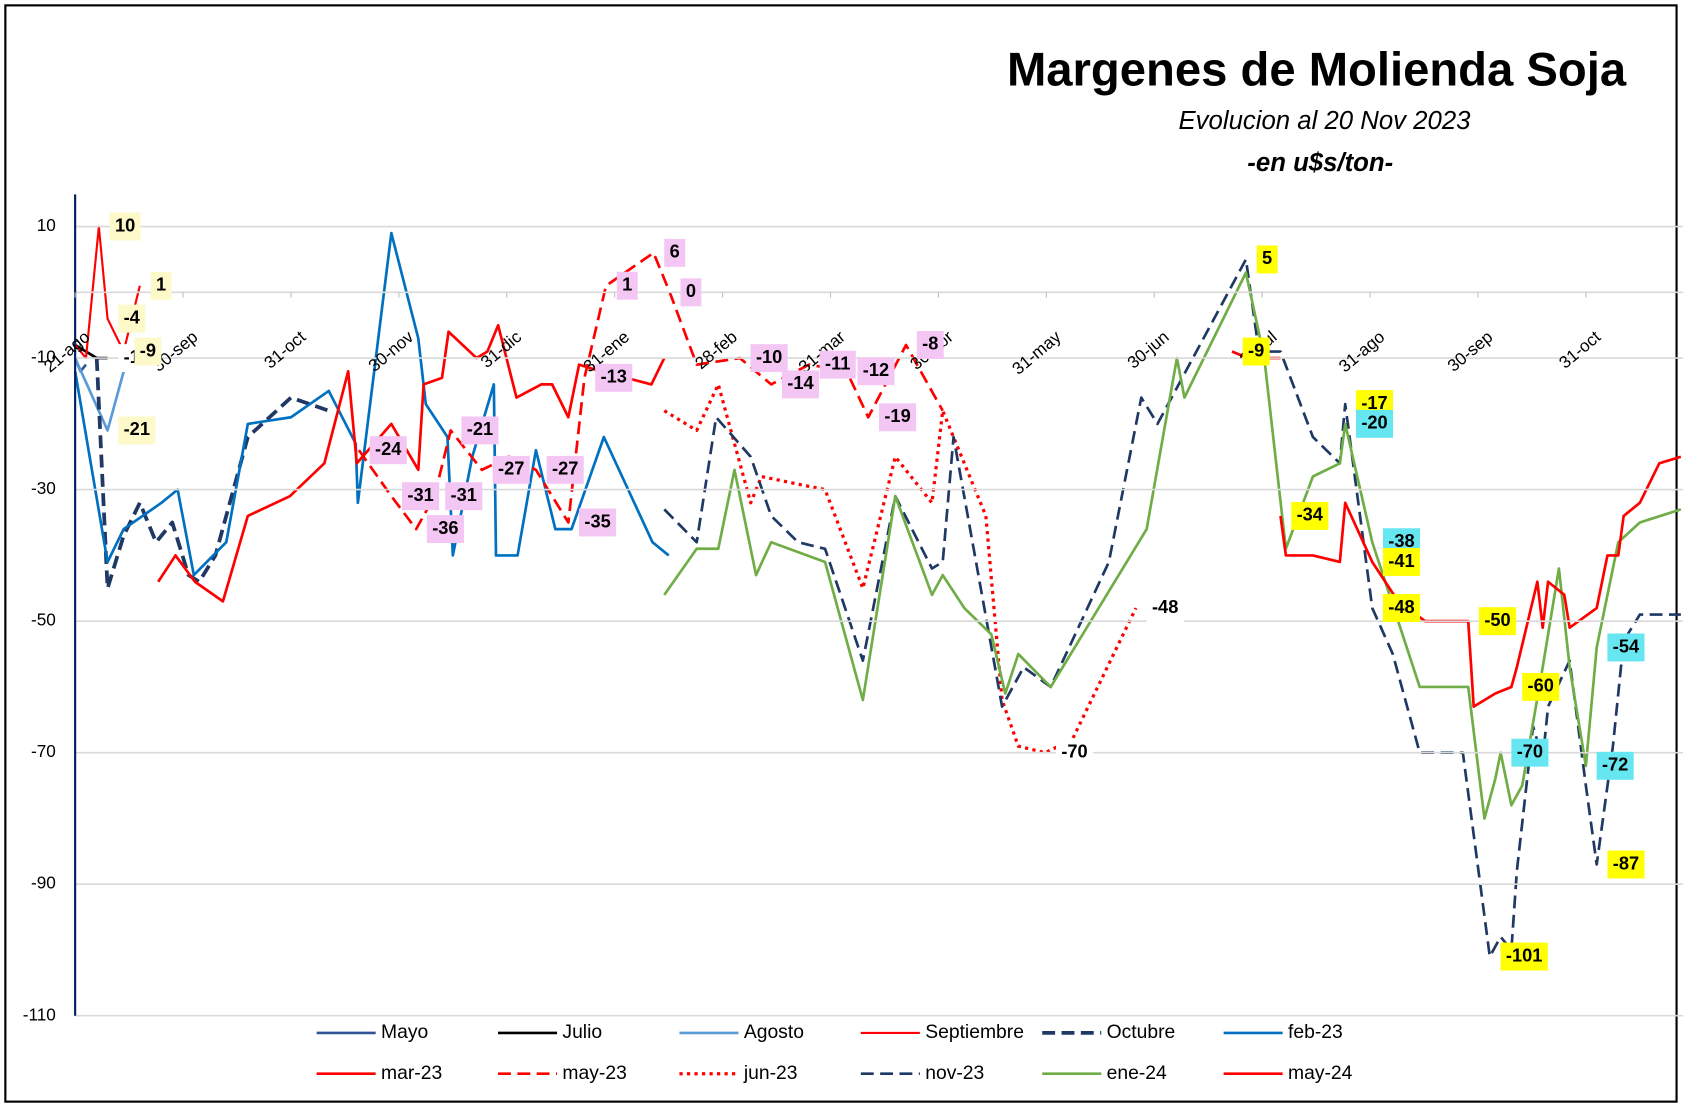  What do you see at coordinates (1315, 1032) in the screenshot?
I see `legend-label: feb-23` at bounding box center [1315, 1032].